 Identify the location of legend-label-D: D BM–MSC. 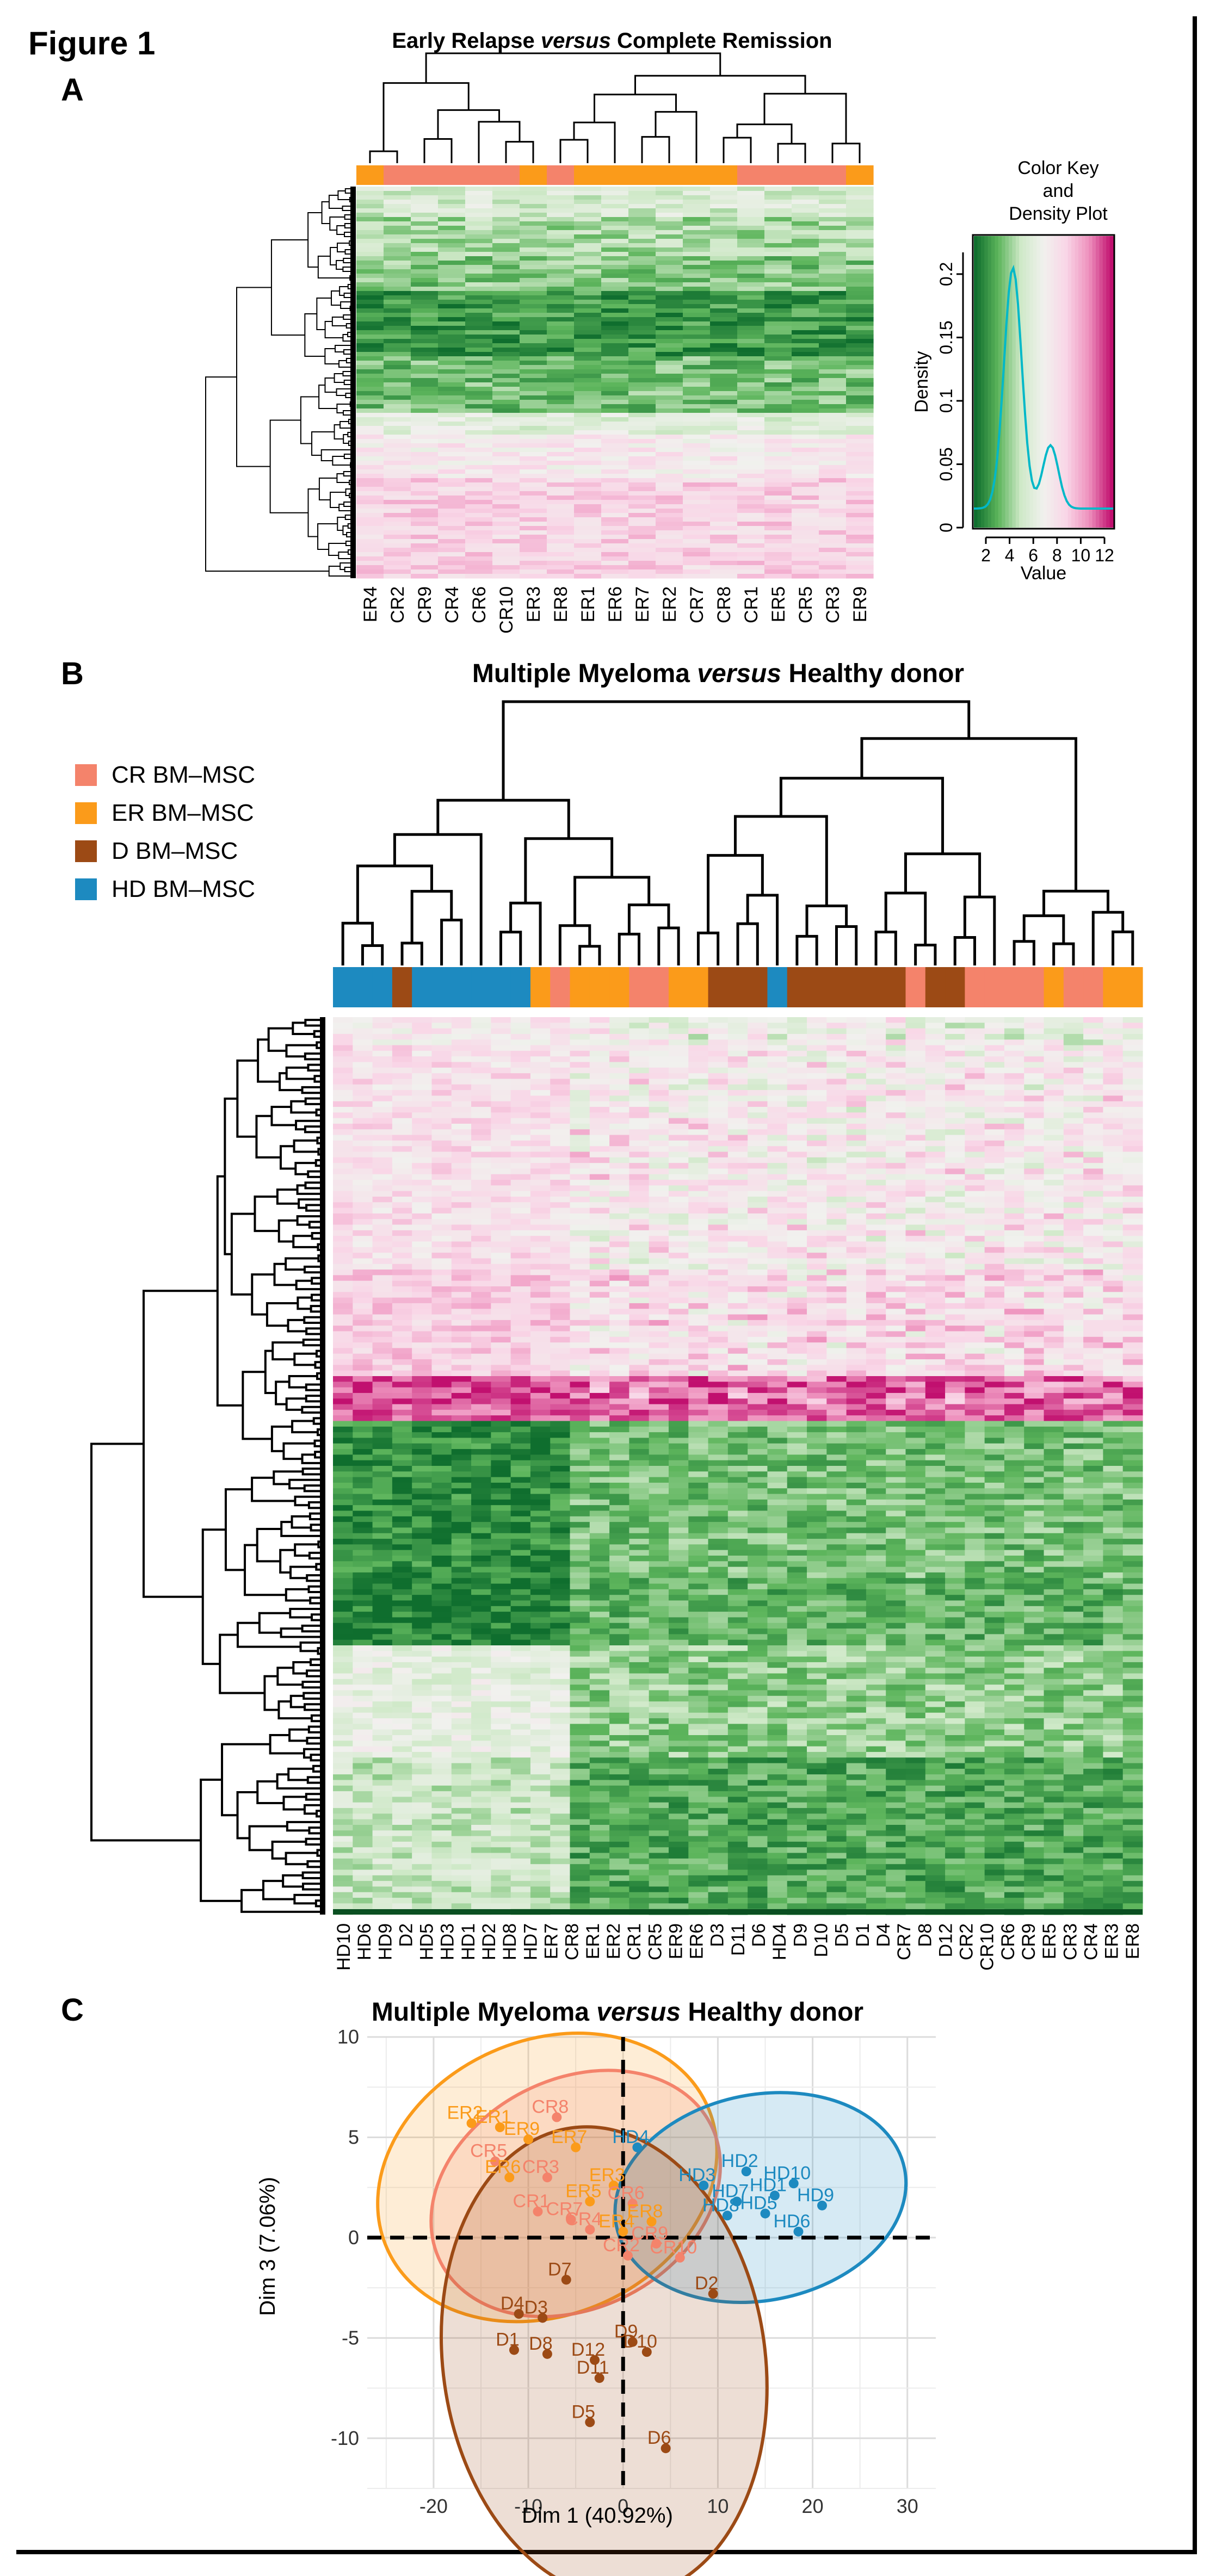
(175, 851).